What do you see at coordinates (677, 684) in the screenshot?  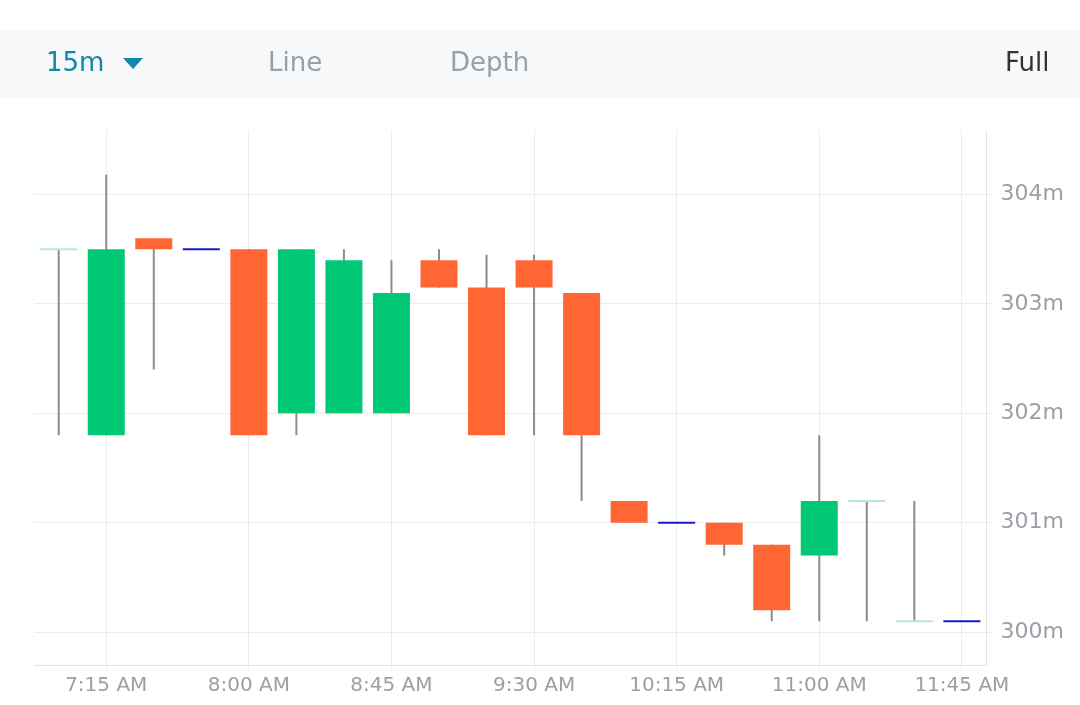 I see `x-tick-label: 10:15 AM` at bounding box center [677, 684].